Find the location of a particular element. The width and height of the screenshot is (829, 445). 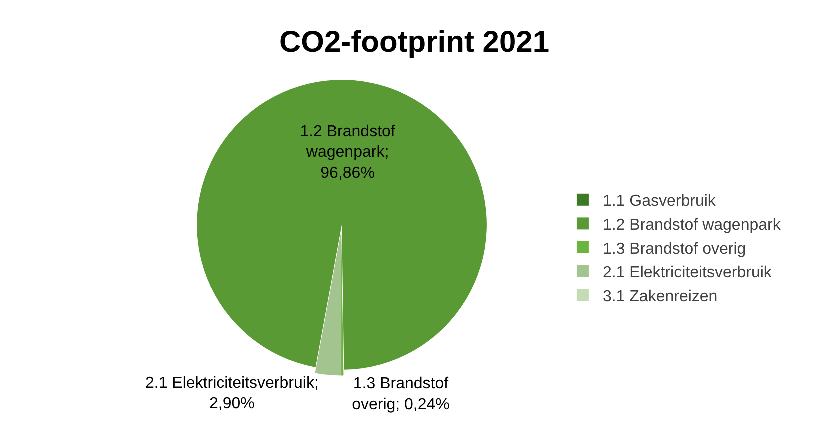

legend-label: 3.1 Zakenreizen is located at coordinates (660, 297).